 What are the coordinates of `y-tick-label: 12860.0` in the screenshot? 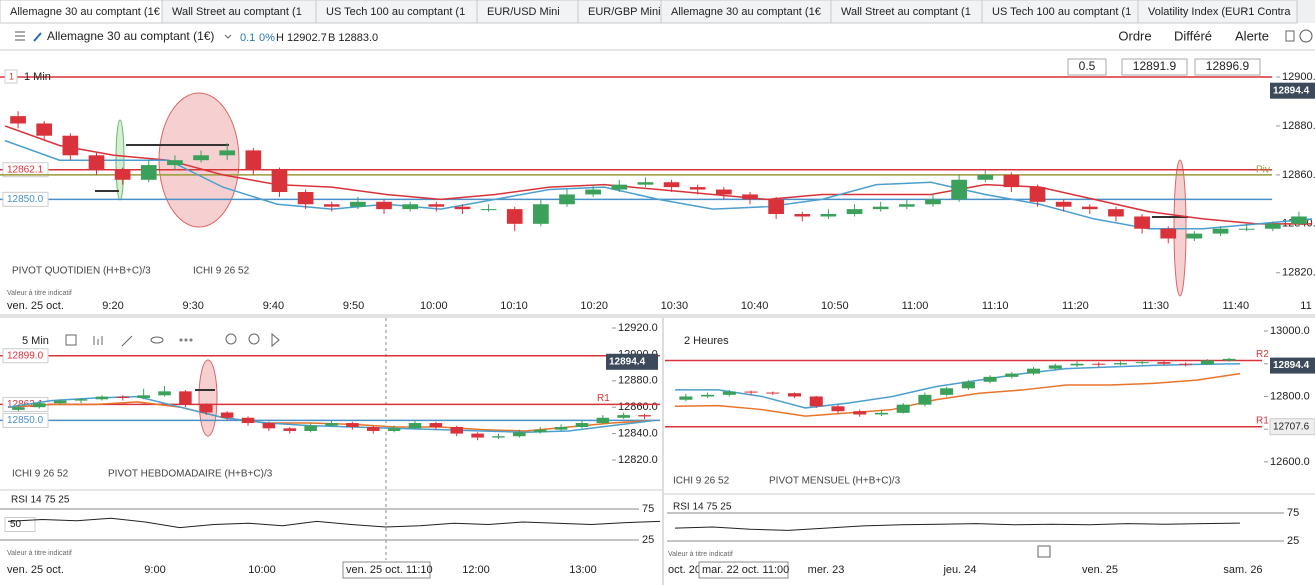 It's located at (638, 407).